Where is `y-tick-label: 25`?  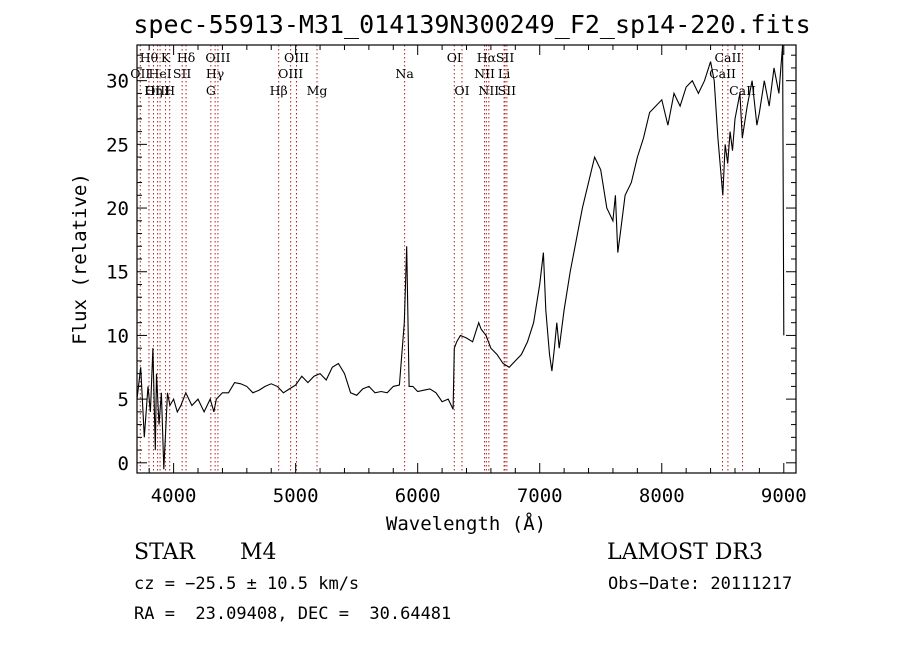
y-tick-label: 25 is located at coordinates (117, 145).